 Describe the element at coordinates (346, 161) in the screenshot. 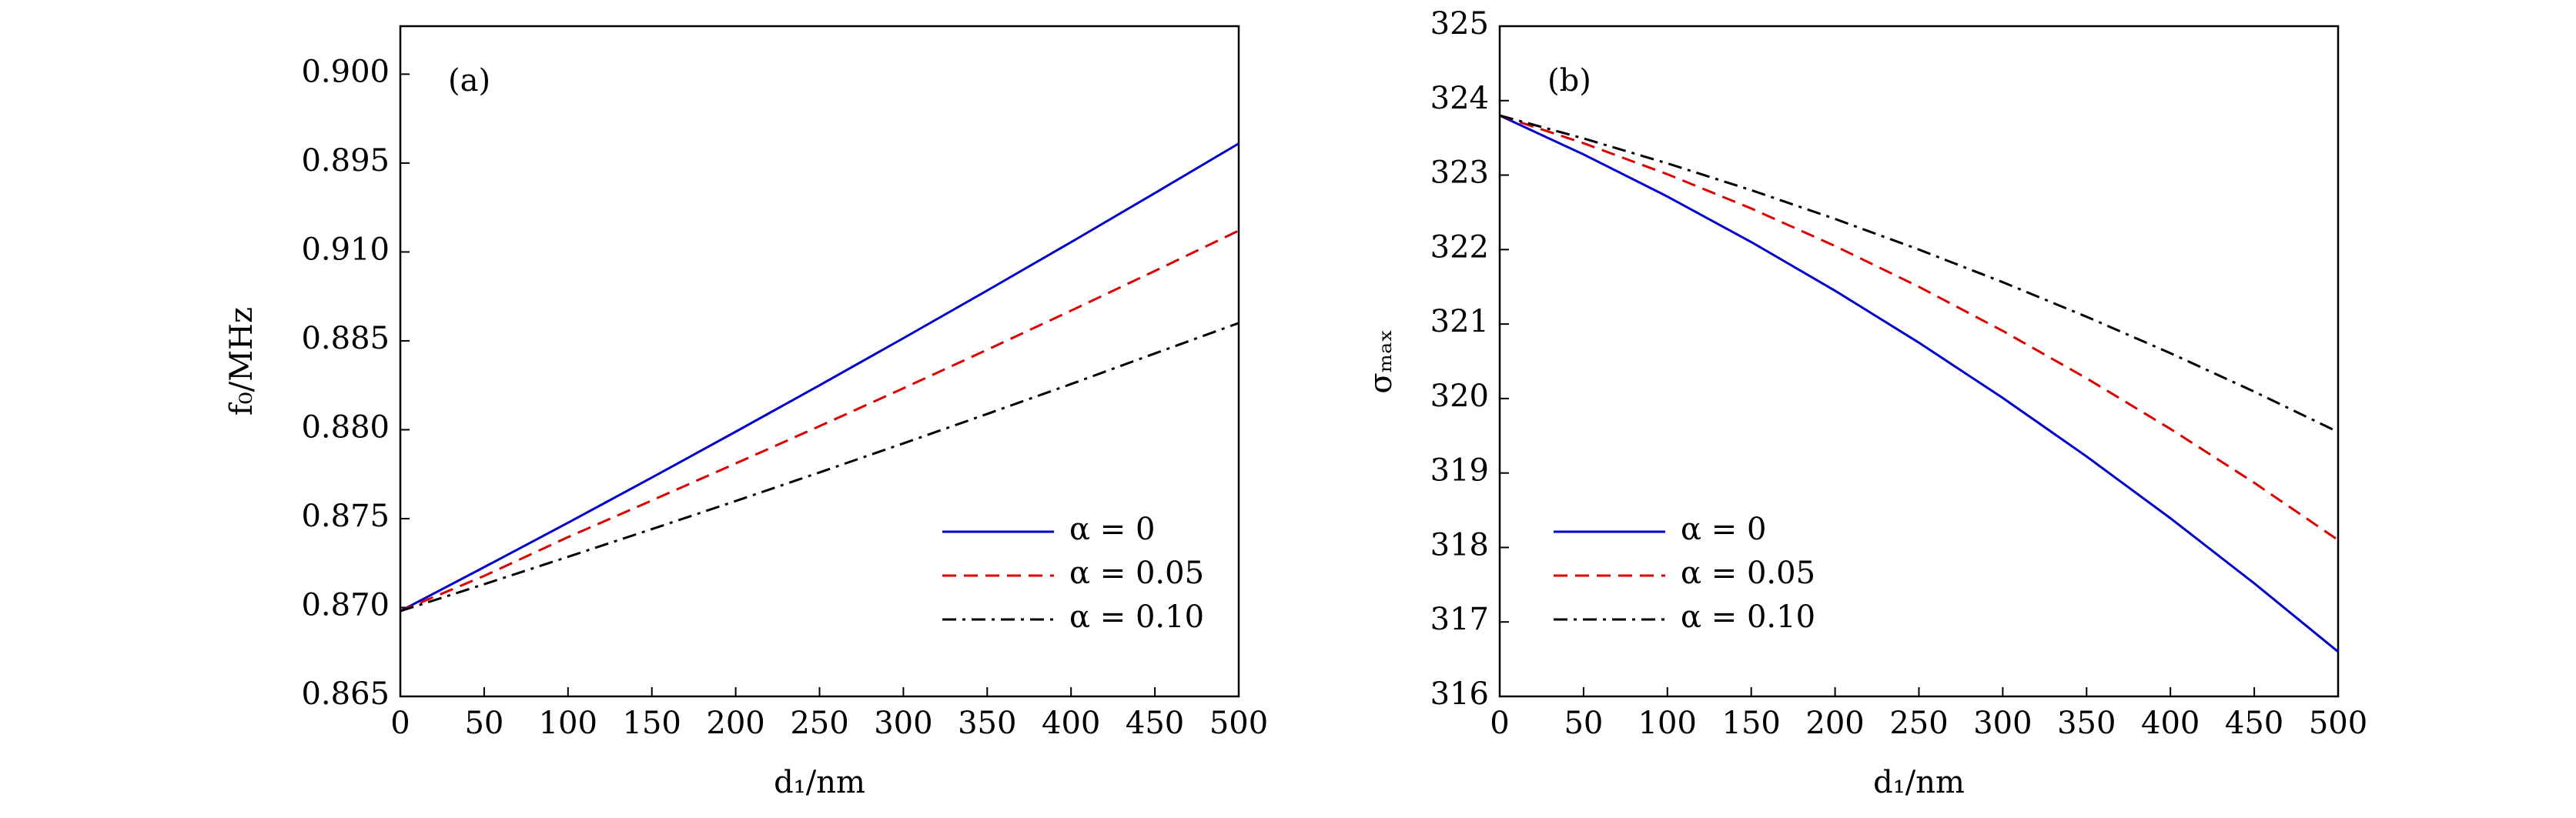

I see `y-tick-label: 0.895` at that location.